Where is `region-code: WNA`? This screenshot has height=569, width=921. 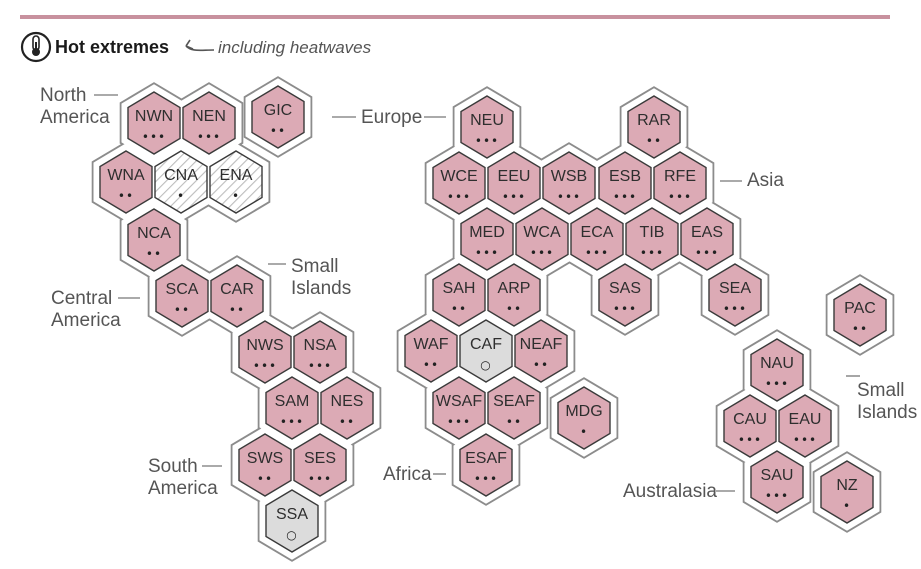 region-code: WNA is located at coordinates (126, 175).